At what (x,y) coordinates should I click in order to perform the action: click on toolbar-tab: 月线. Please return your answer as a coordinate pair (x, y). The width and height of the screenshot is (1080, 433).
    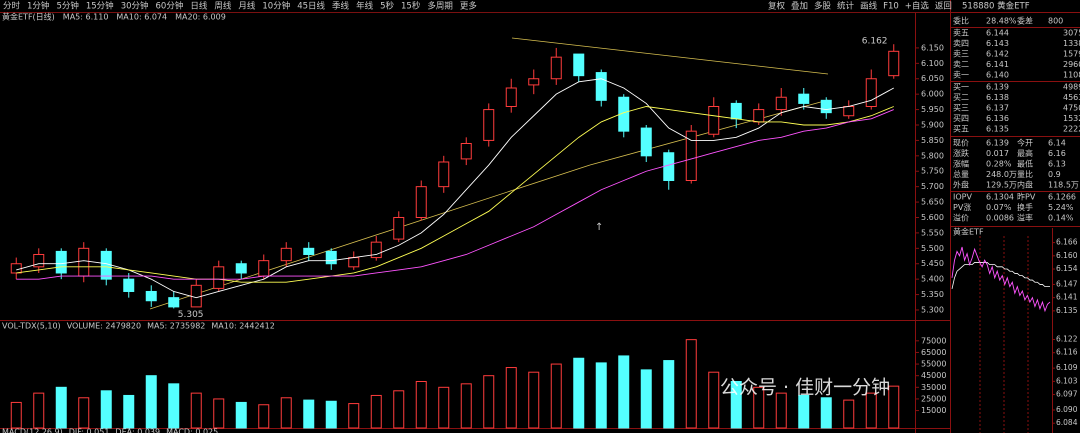
    Looking at the image, I should click on (247, 6).